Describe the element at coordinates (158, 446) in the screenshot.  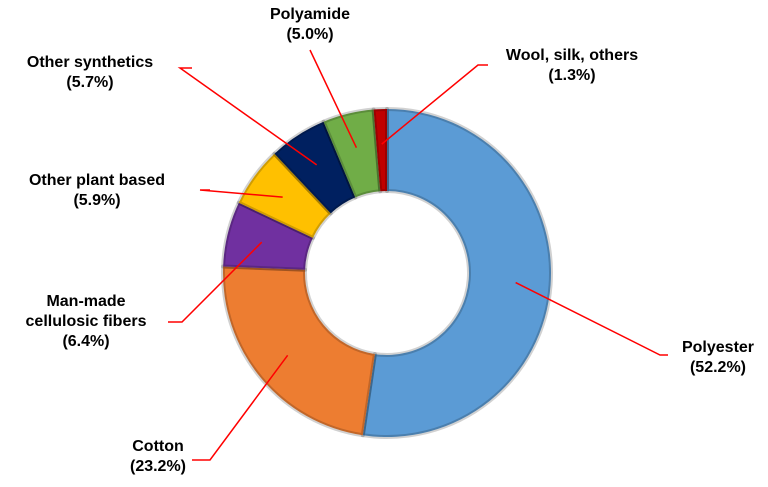
I see `slice-name: Cotton` at that location.